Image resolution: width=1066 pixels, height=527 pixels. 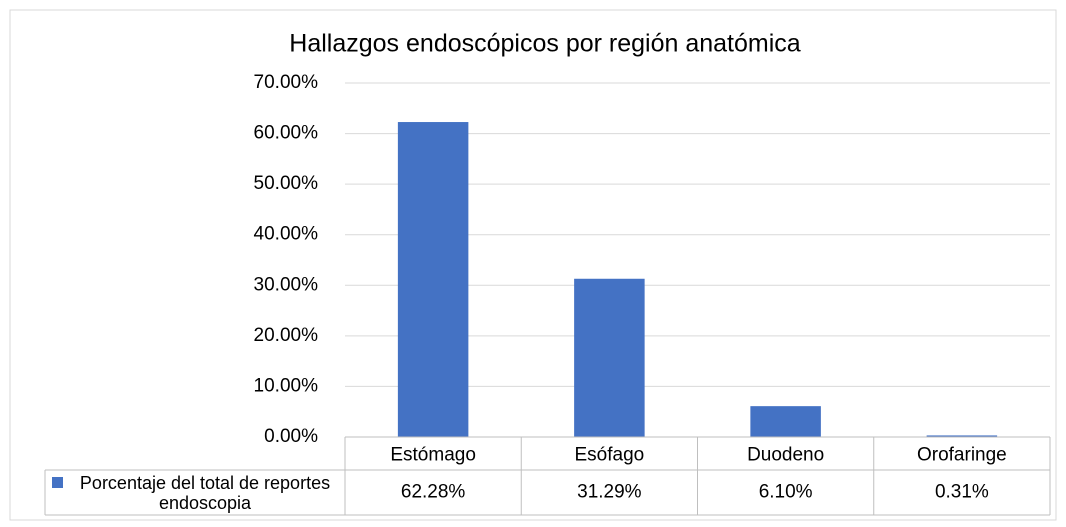 I want to click on data-label: 62.28%, so click(x=433, y=492).